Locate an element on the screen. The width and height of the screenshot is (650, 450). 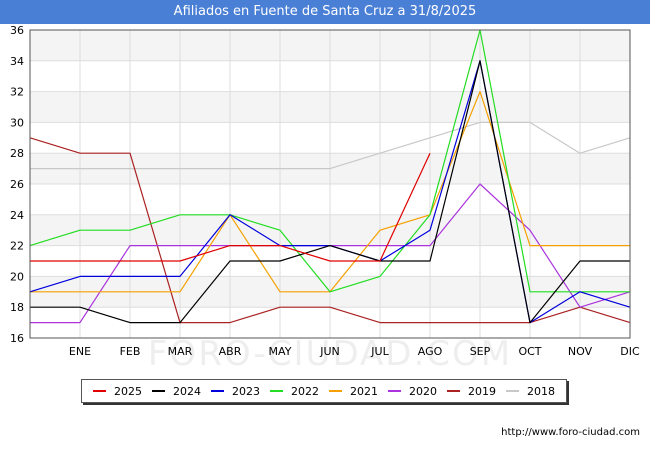
x-tick-label: ABR is located at coordinates (230, 351).